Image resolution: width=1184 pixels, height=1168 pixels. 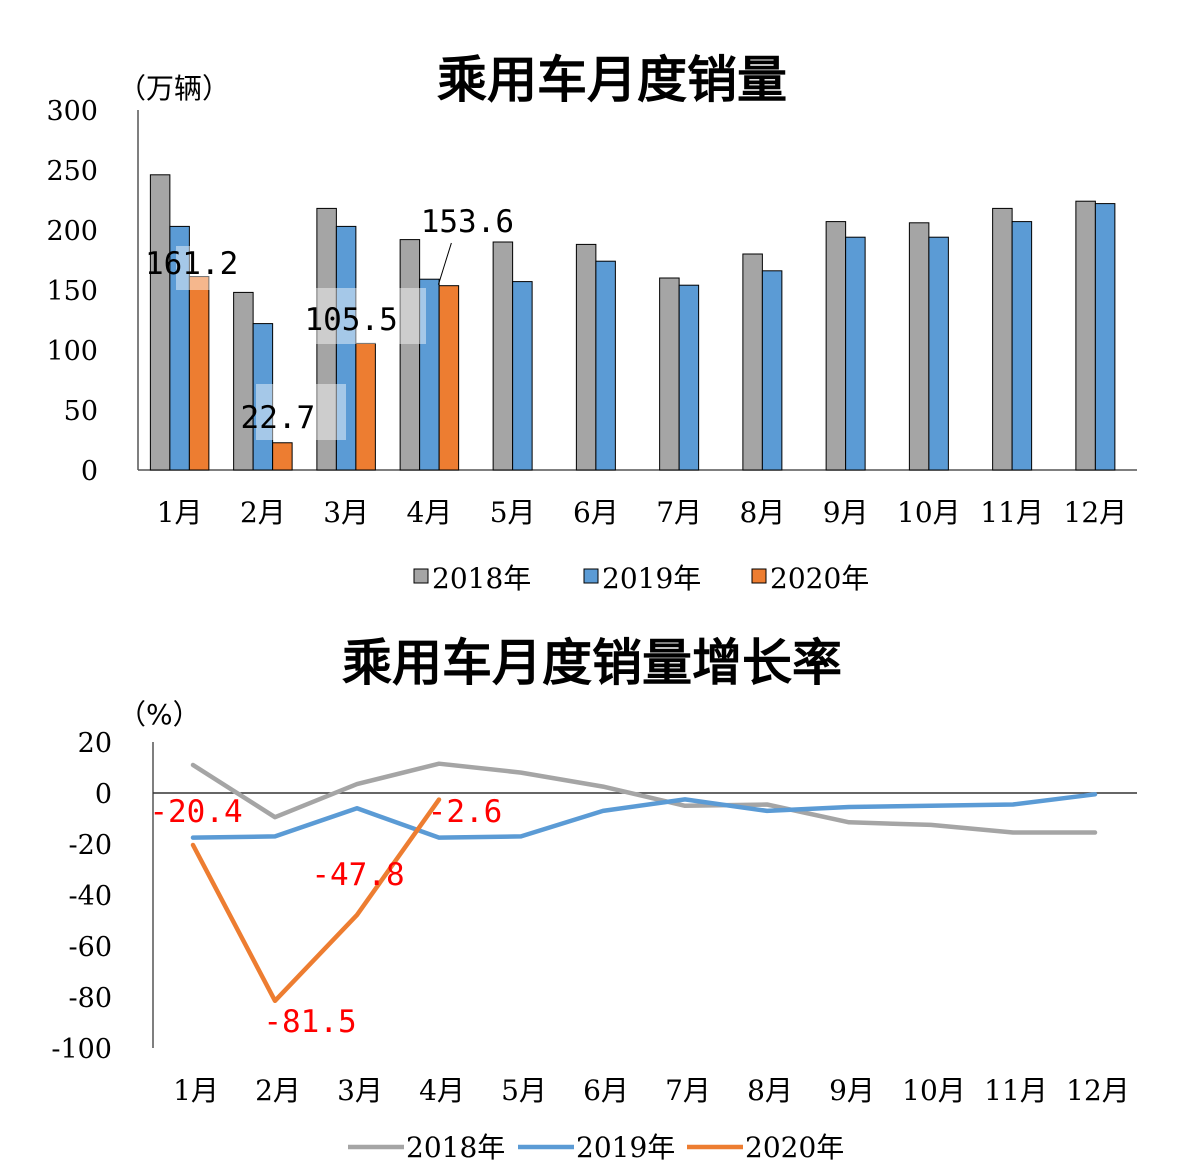 What do you see at coordinates (90, 845) in the screenshot?
I see `line-y-tick-label: -20` at bounding box center [90, 845].